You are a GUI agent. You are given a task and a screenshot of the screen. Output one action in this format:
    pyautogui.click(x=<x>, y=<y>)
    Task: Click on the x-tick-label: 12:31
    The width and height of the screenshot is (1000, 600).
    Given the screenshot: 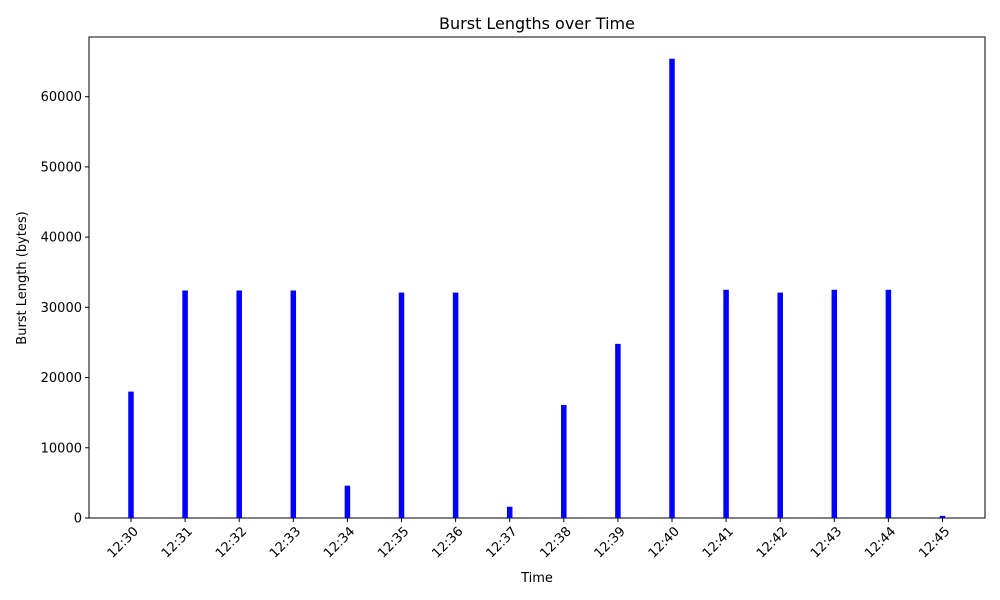 What is the action you would take?
    pyautogui.click(x=177, y=542)
    